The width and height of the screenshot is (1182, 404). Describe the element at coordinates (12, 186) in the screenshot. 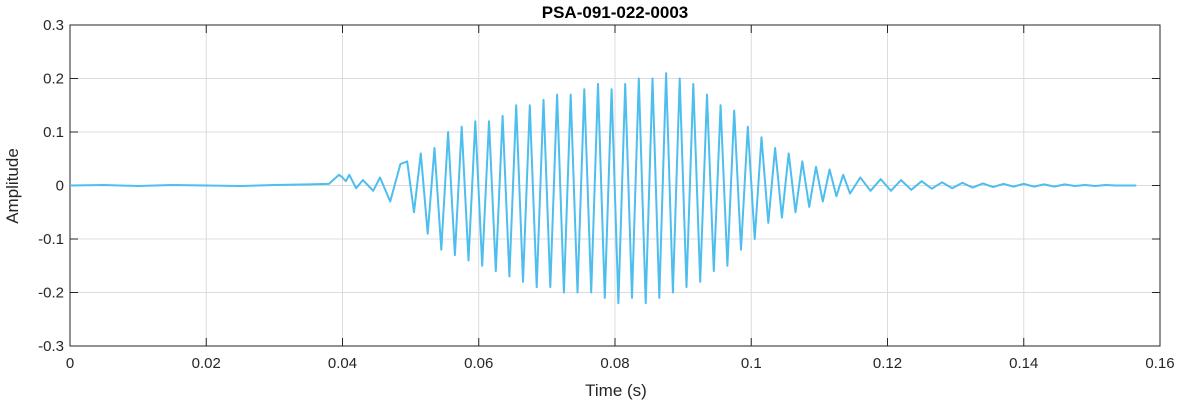

I see `y-axis-label: Amplitude` at that location.